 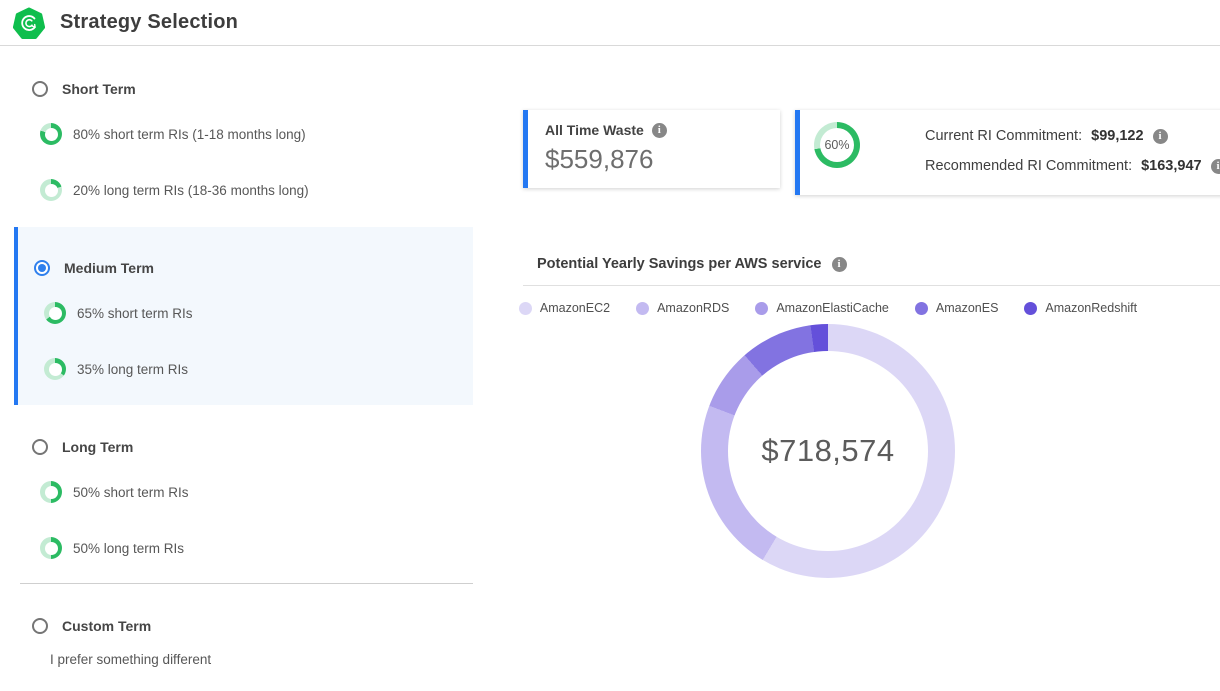 I want to click on app-logo-icon, so click(x=29, y=23).